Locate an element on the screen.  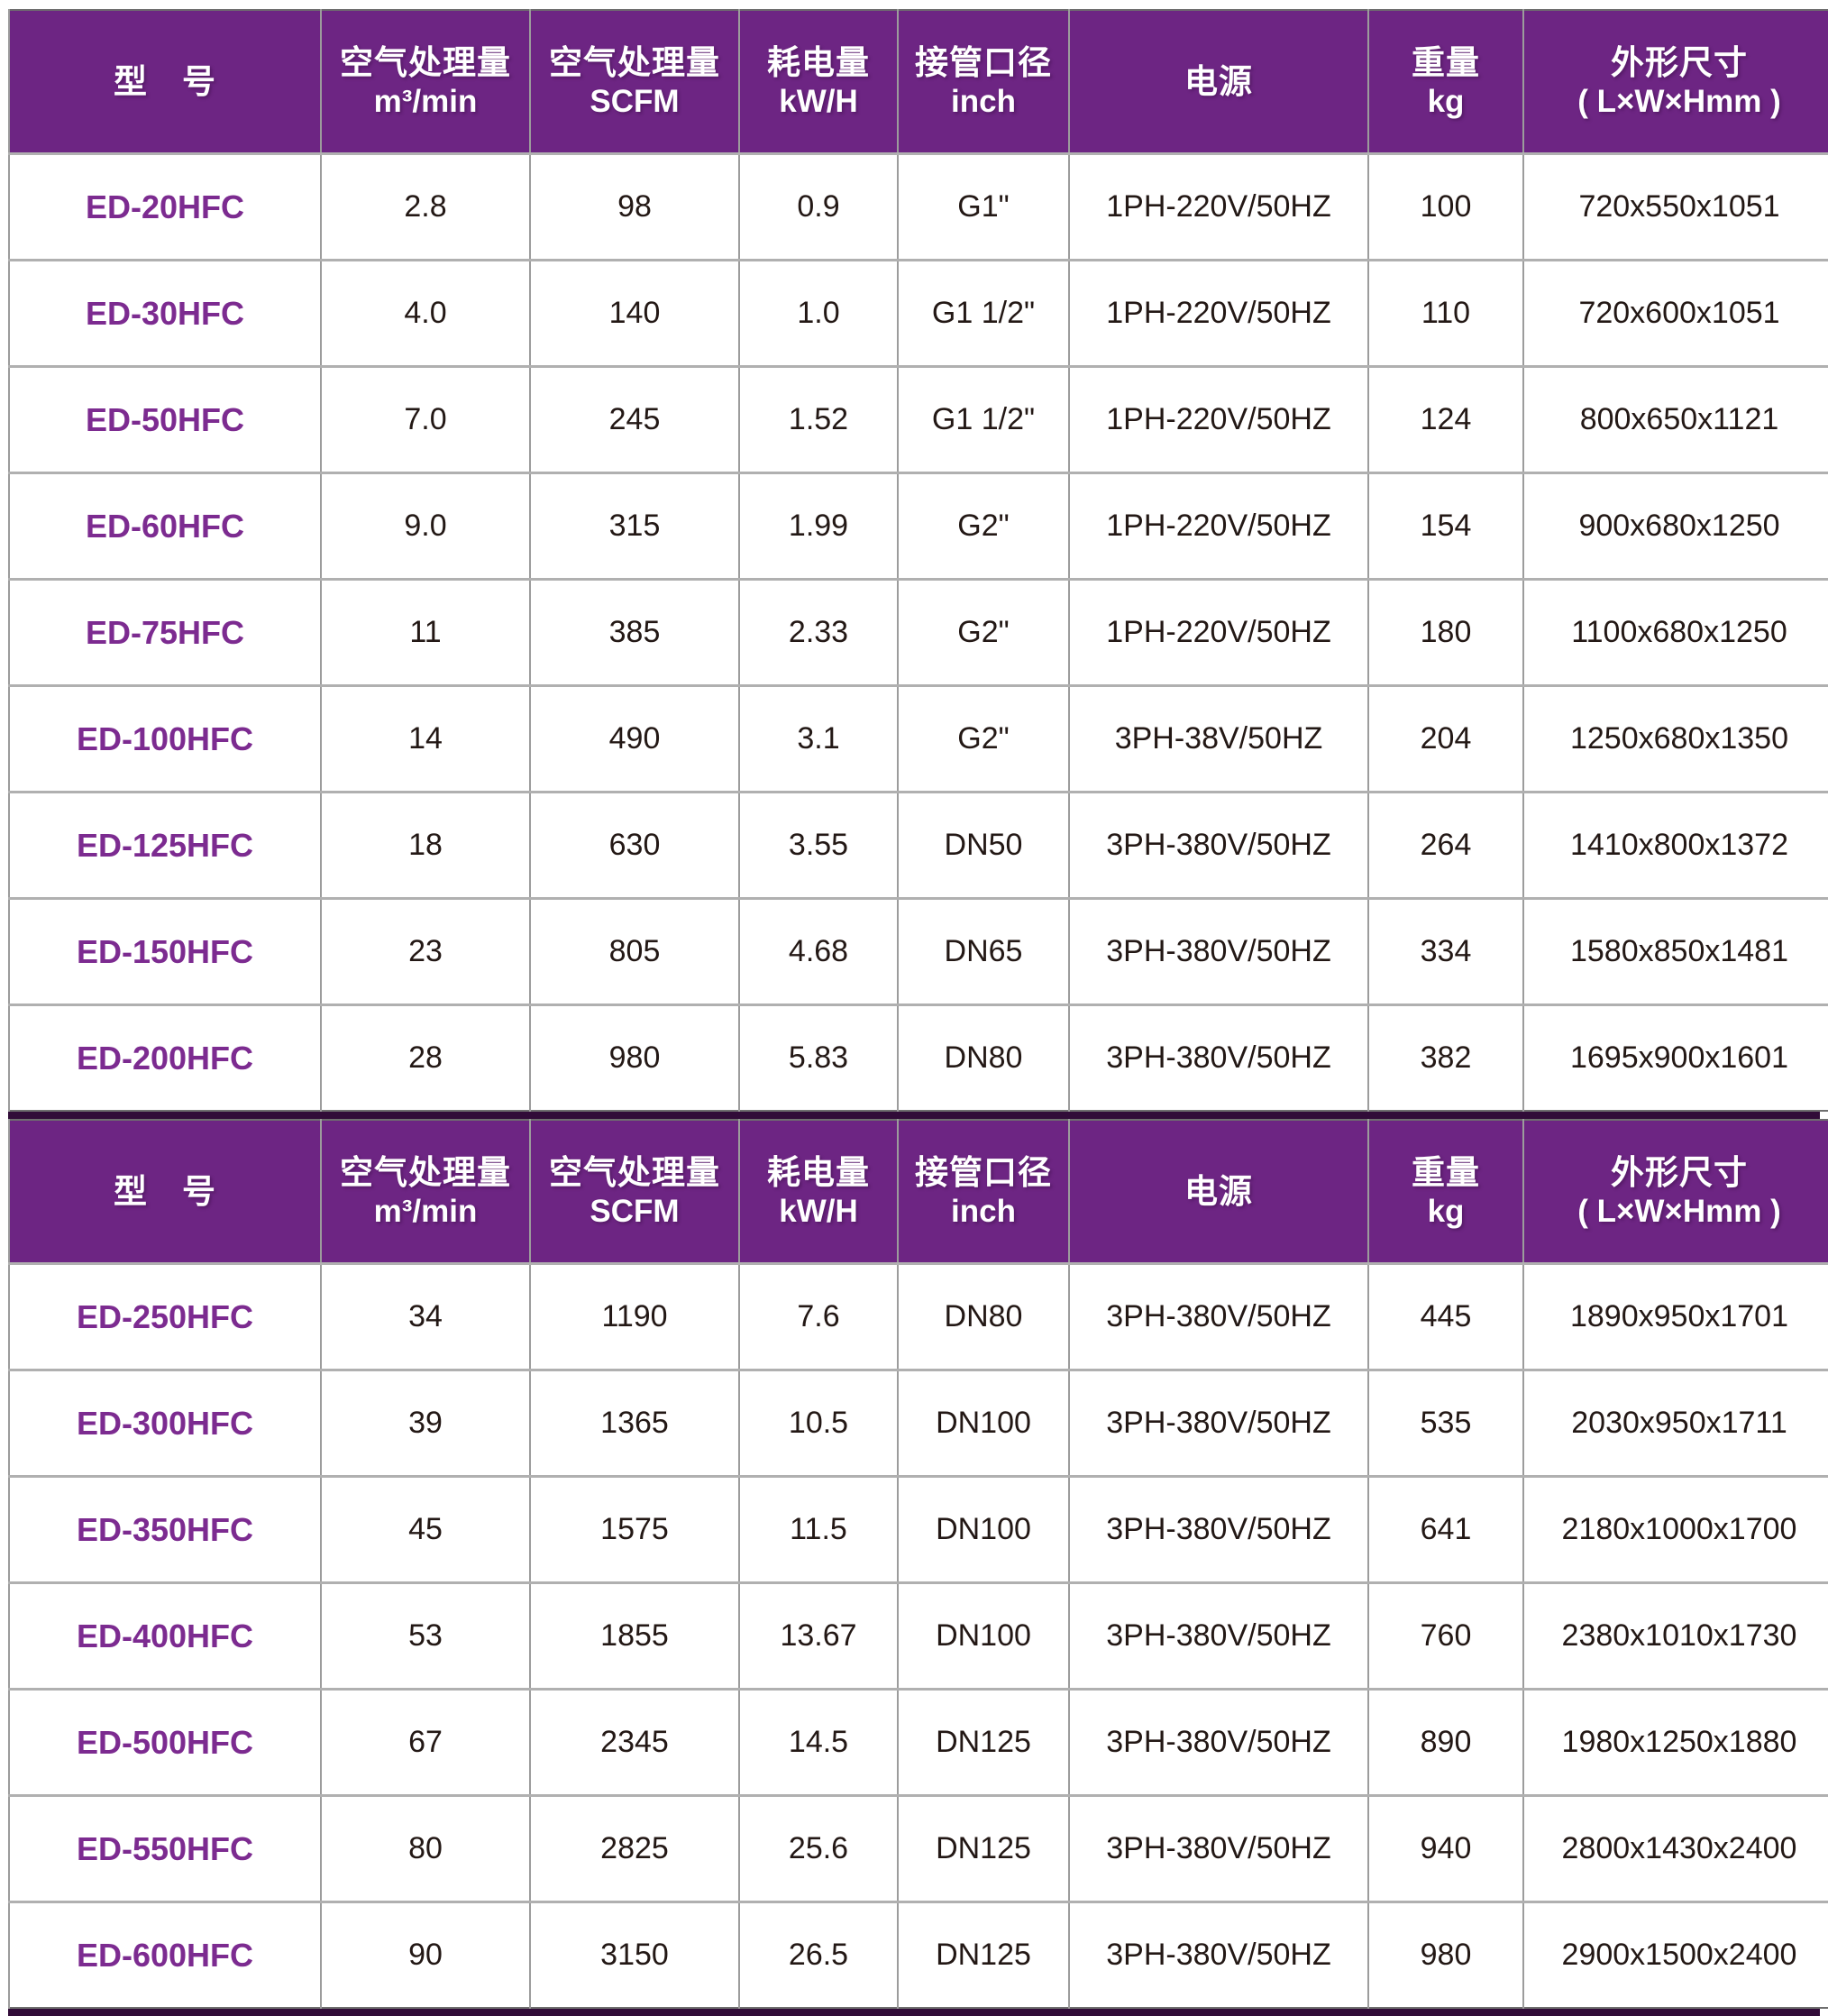
value-cell: 490 is located at coordinates (634, 739).